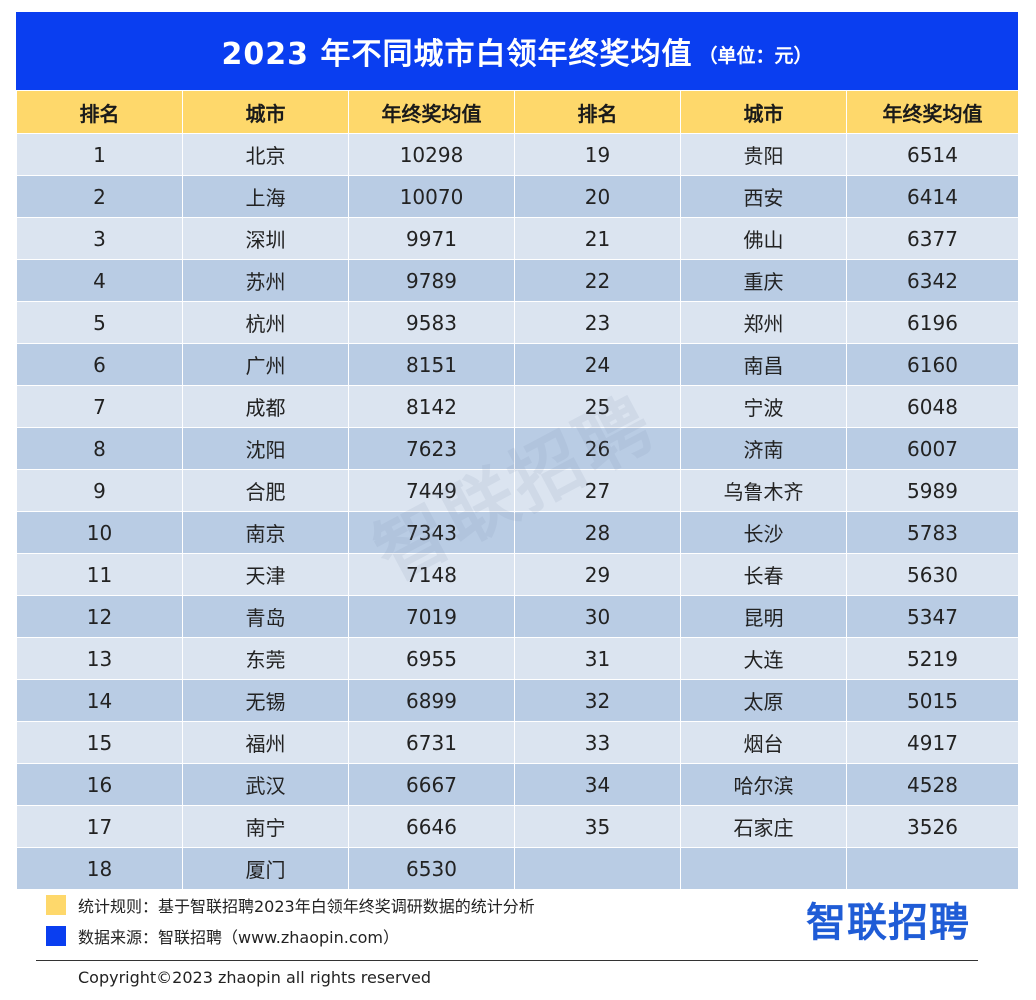 The height and width of the screenshot is (1000, 1036). I want to click on city-cell: 苏州, so click(265, 280).